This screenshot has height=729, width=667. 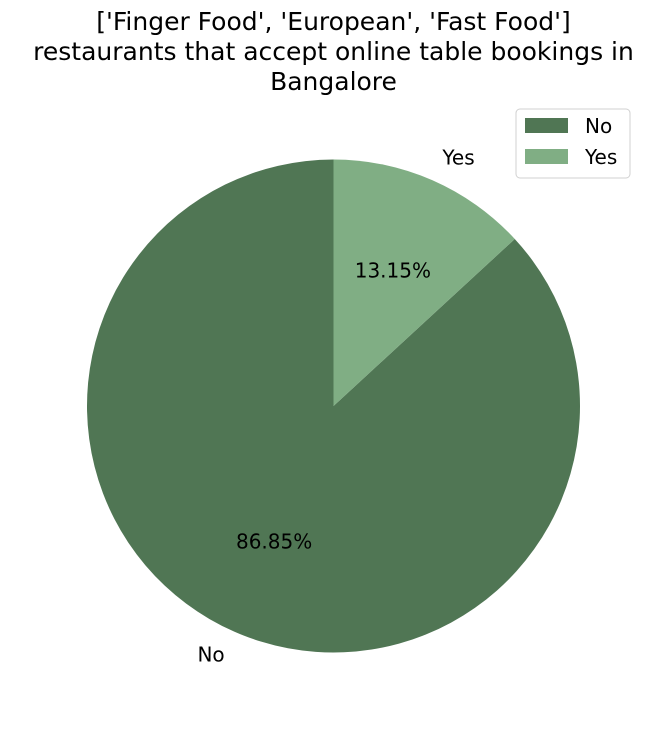 I want to click on legend-swatch-yes, so click(x=546, y=156).